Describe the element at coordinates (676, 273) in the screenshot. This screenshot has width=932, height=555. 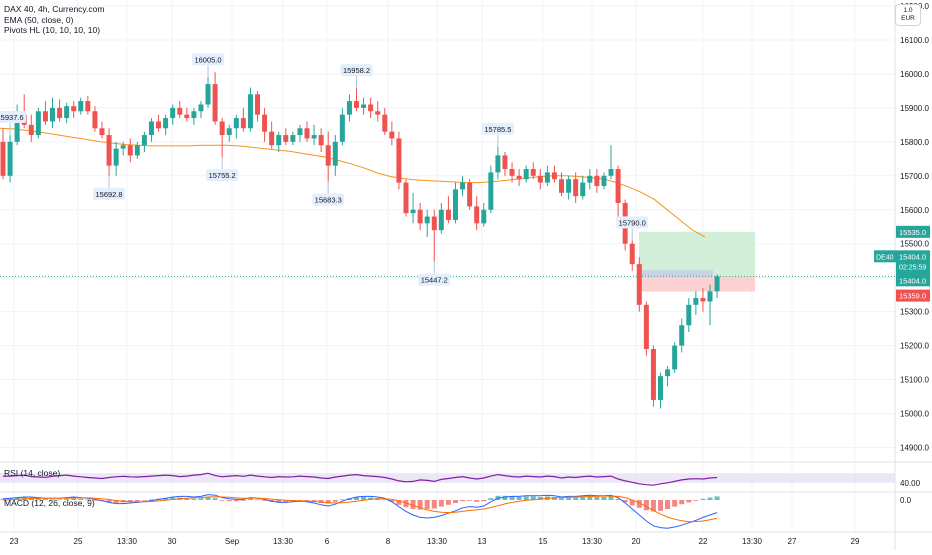
I see `entry-zone` at that location.